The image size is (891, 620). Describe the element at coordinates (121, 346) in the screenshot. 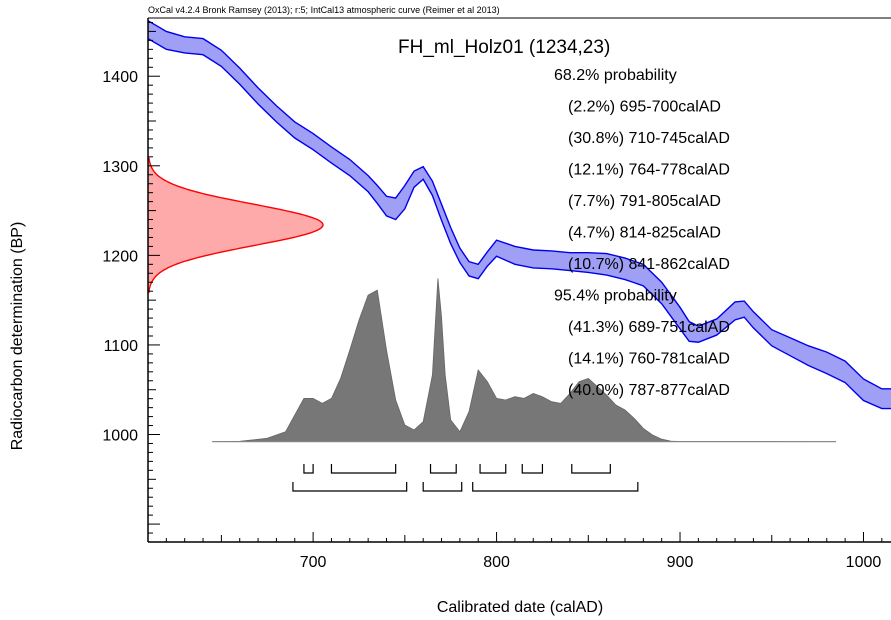

I see `y-tick-label: 1100` at that location.